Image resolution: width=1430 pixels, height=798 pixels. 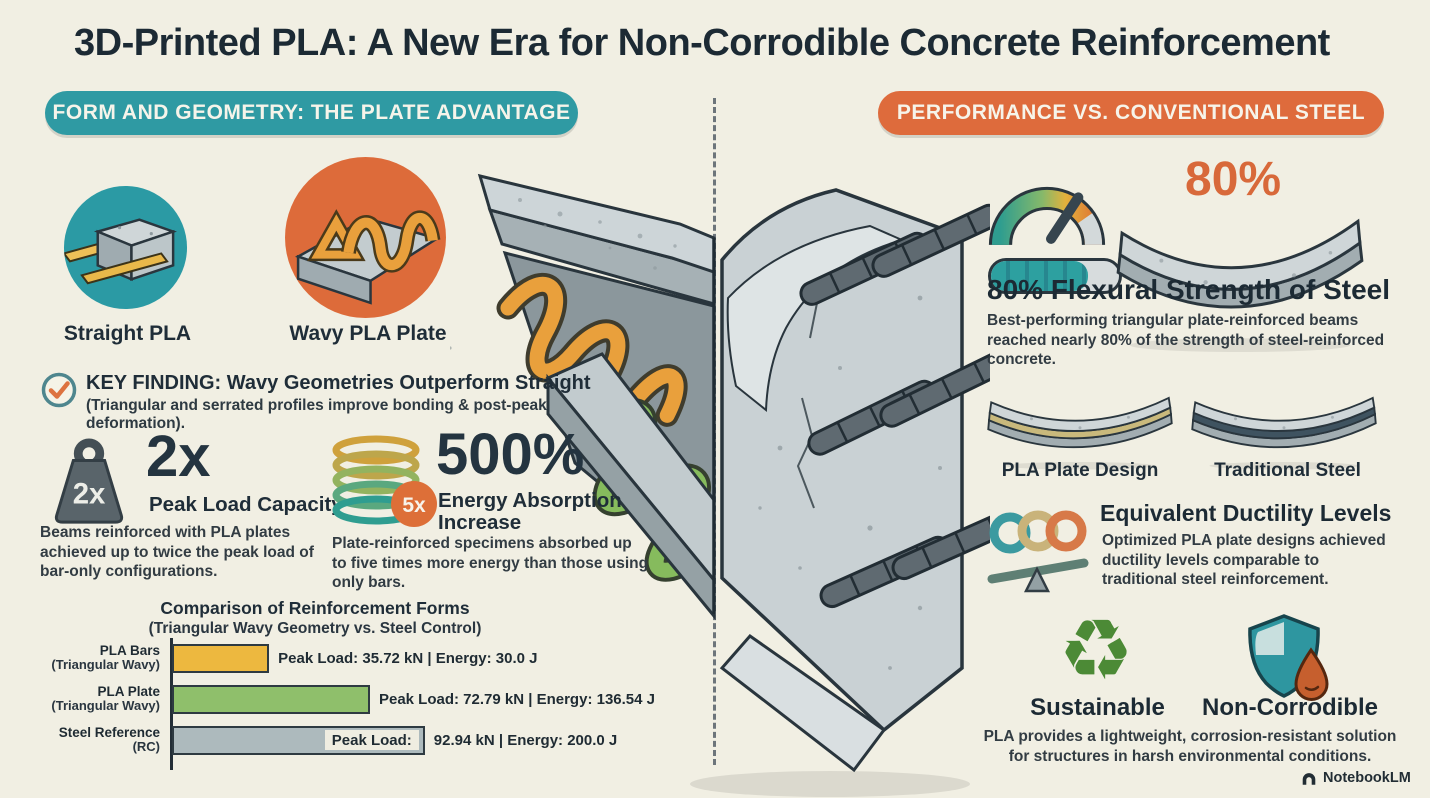 What do you see at coordinates (178, 456) in the screenshot?
I see `stat-peak-load-value: 2x` at bounding box center [178, 456].